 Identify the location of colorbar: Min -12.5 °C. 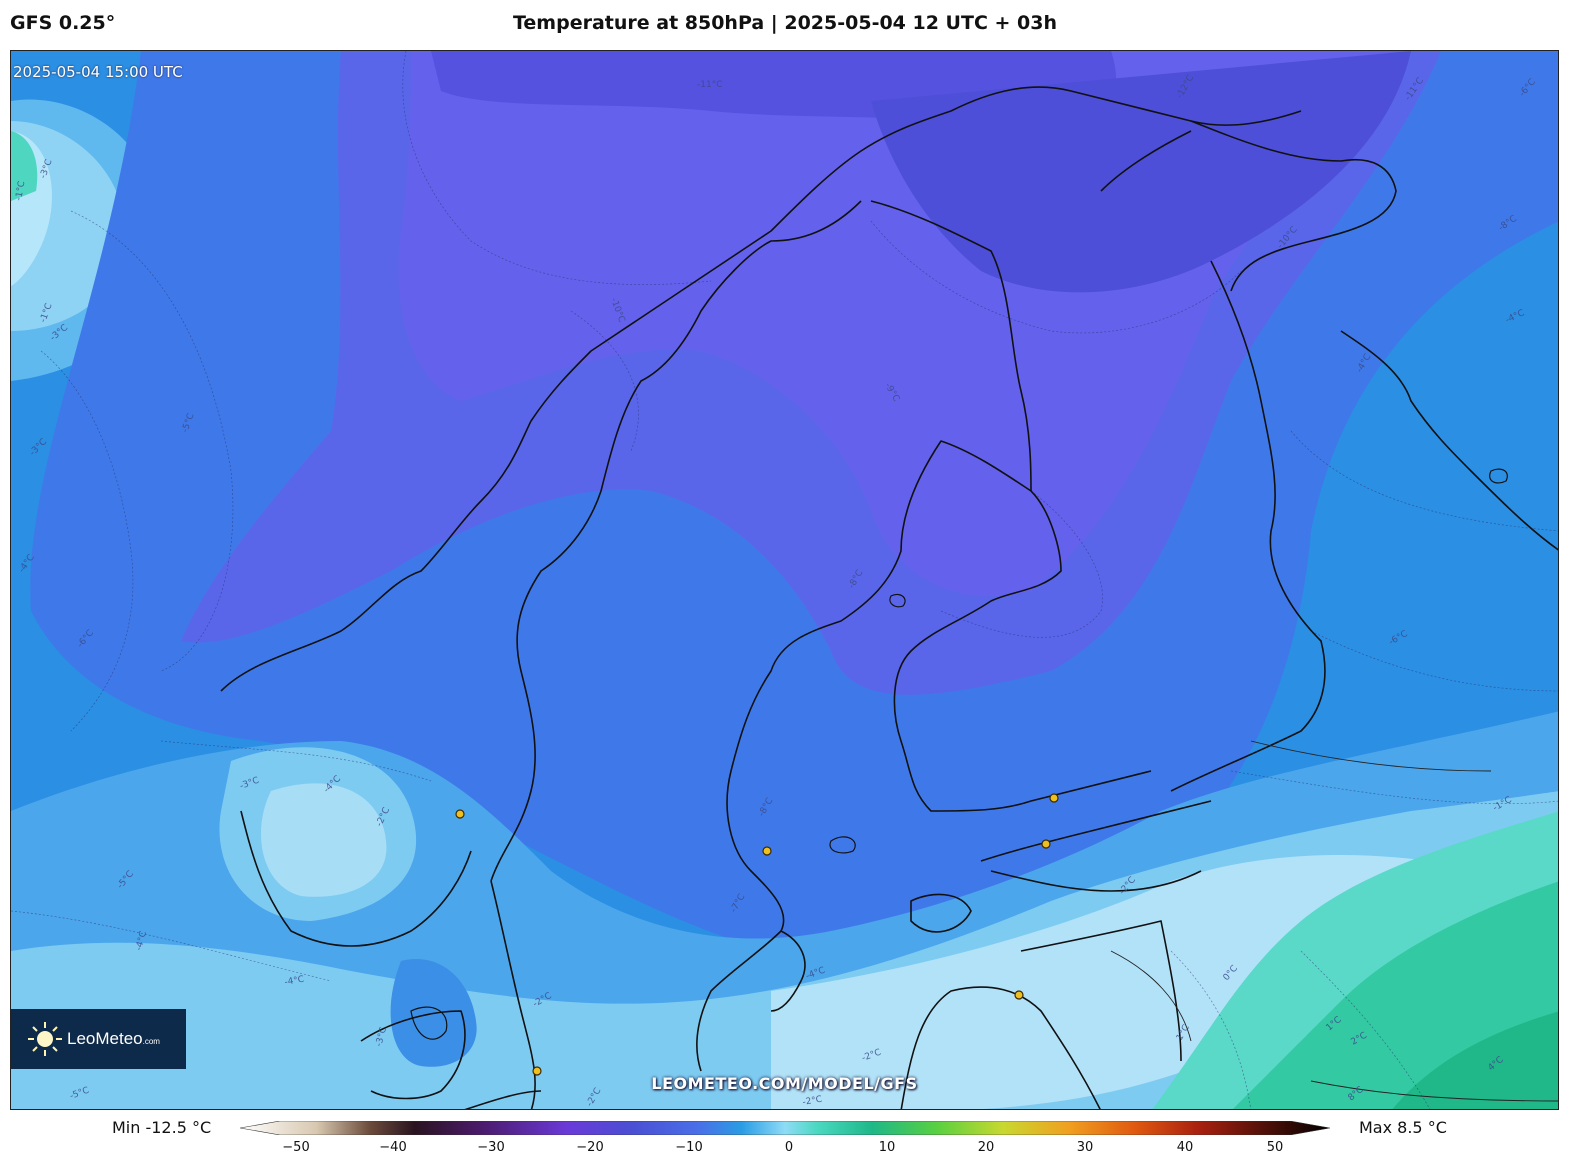
(785, 1135).